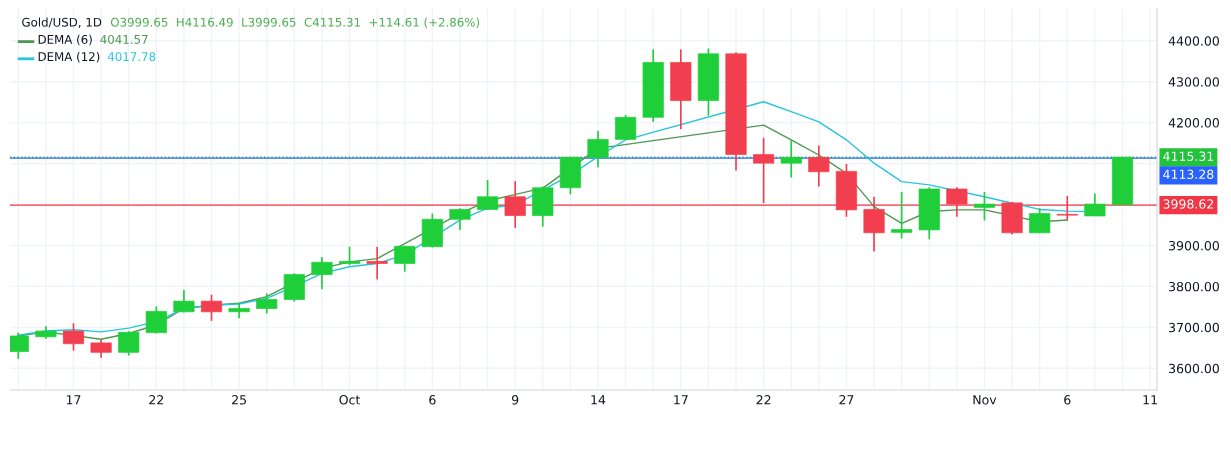 This screenshot has height=452, width=1231. I want to click on y-tick-label: 3900.00, so click(1194, 245).